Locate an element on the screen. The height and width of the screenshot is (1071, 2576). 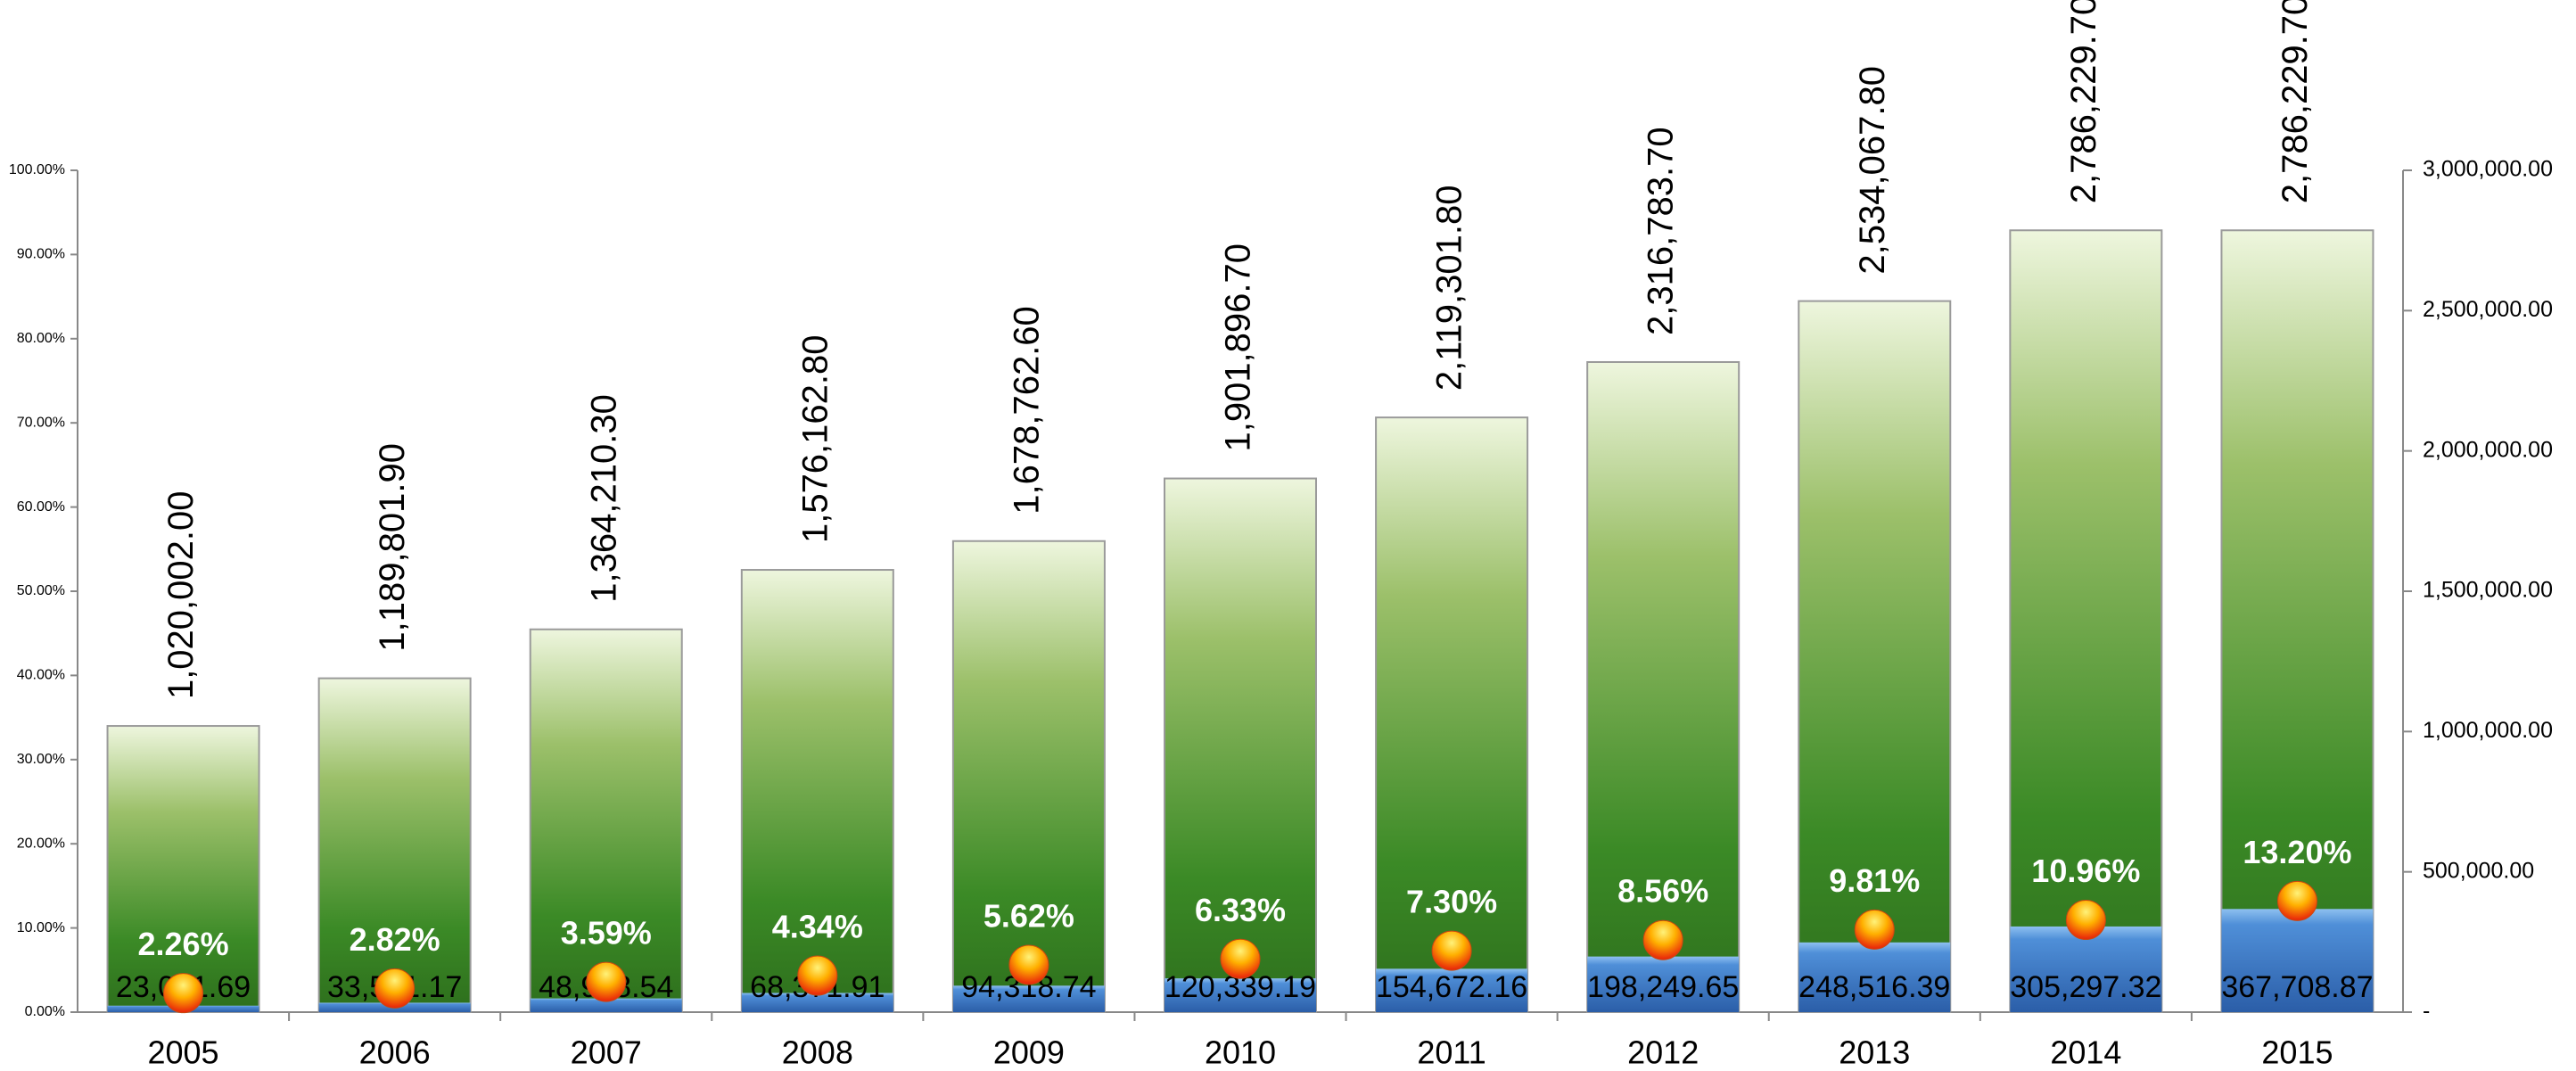
y-tick-label: 30.00% is located at coordinates (41, 760).